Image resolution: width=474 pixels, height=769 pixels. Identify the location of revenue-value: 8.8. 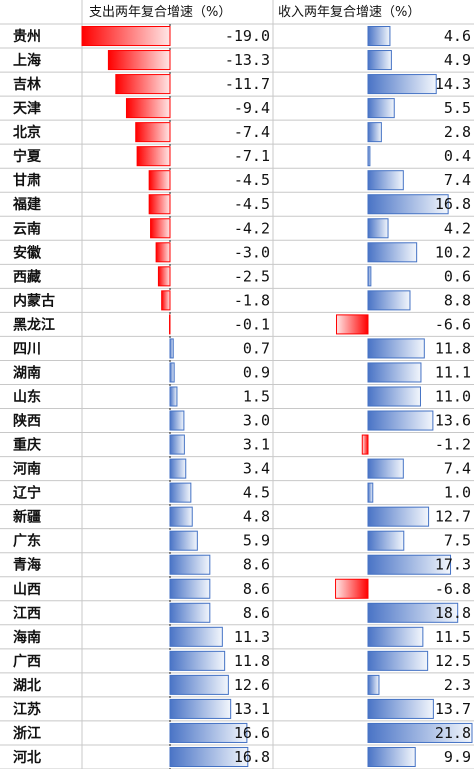
(457, 300).